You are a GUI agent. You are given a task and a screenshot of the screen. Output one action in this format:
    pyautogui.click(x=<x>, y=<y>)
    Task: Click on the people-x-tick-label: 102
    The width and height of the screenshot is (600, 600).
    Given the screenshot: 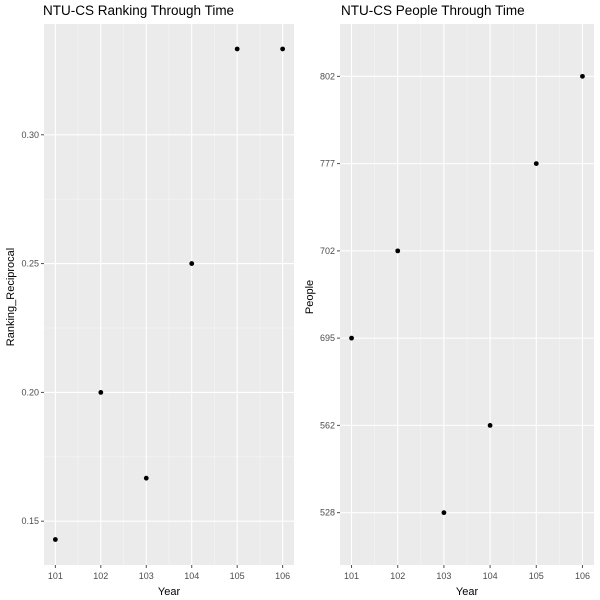 What is the action you would take?
    pyautogui.click(x=397, y=576)
    